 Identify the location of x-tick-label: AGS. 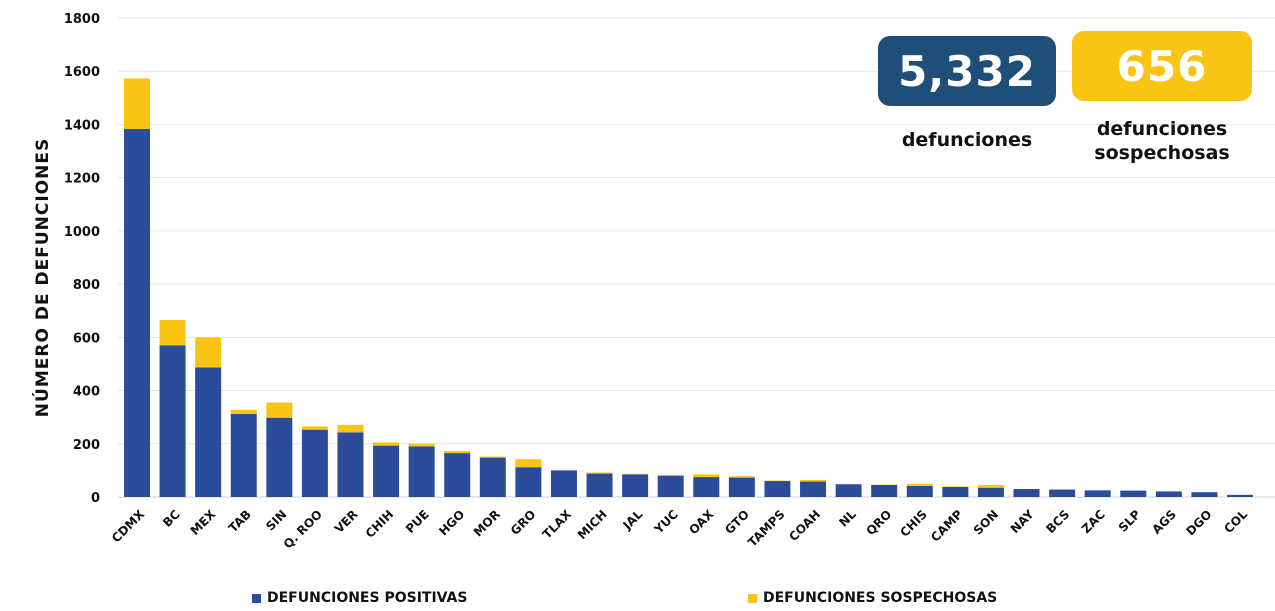
(1164, 522).